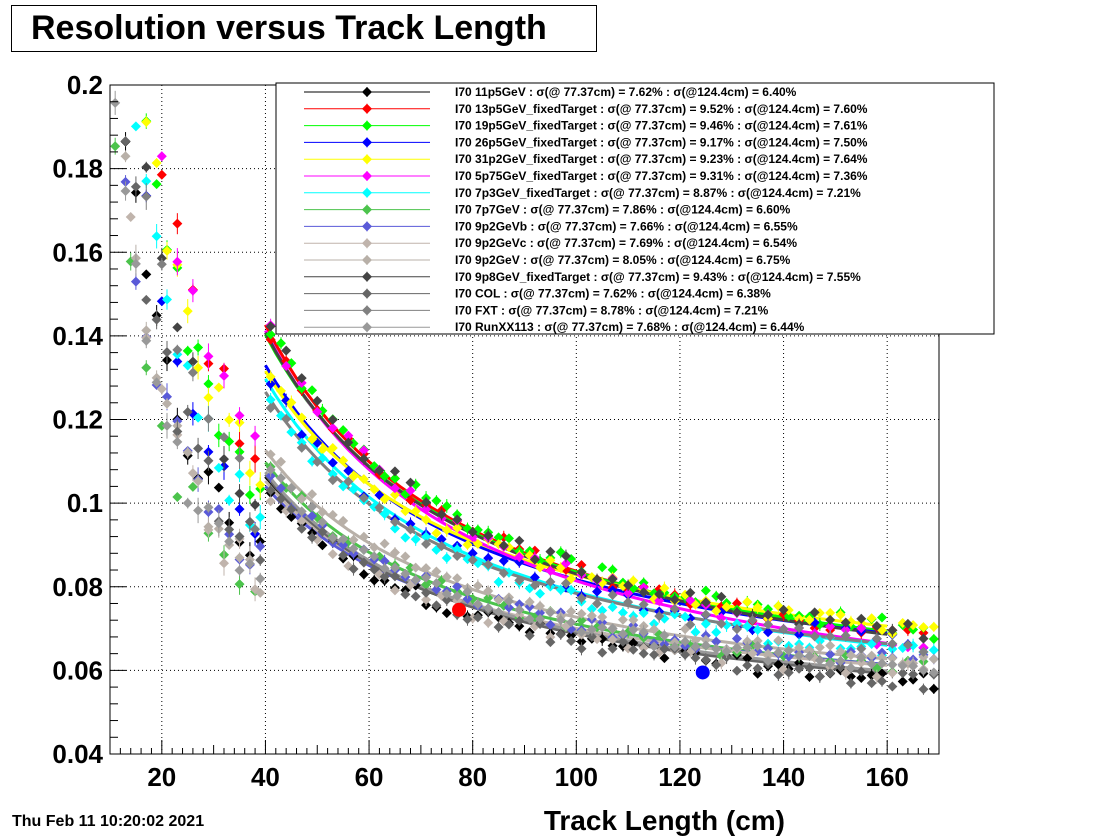  Describe the element at coordinates (576, 555) in the screenshot. I see `fit-curve` at that location.